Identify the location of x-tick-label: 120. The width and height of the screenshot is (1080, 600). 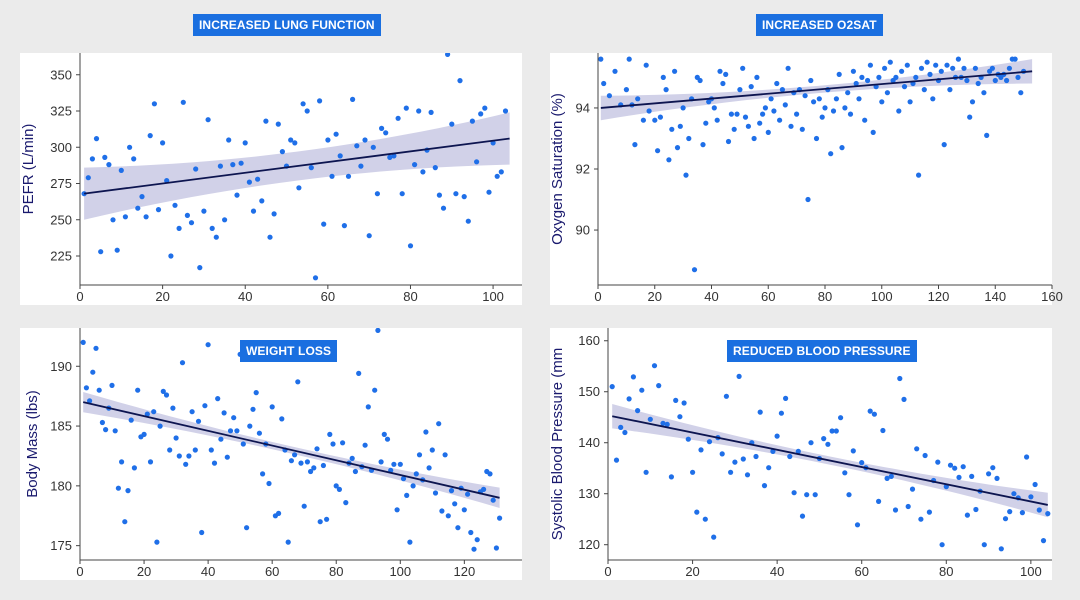
(464, 571).